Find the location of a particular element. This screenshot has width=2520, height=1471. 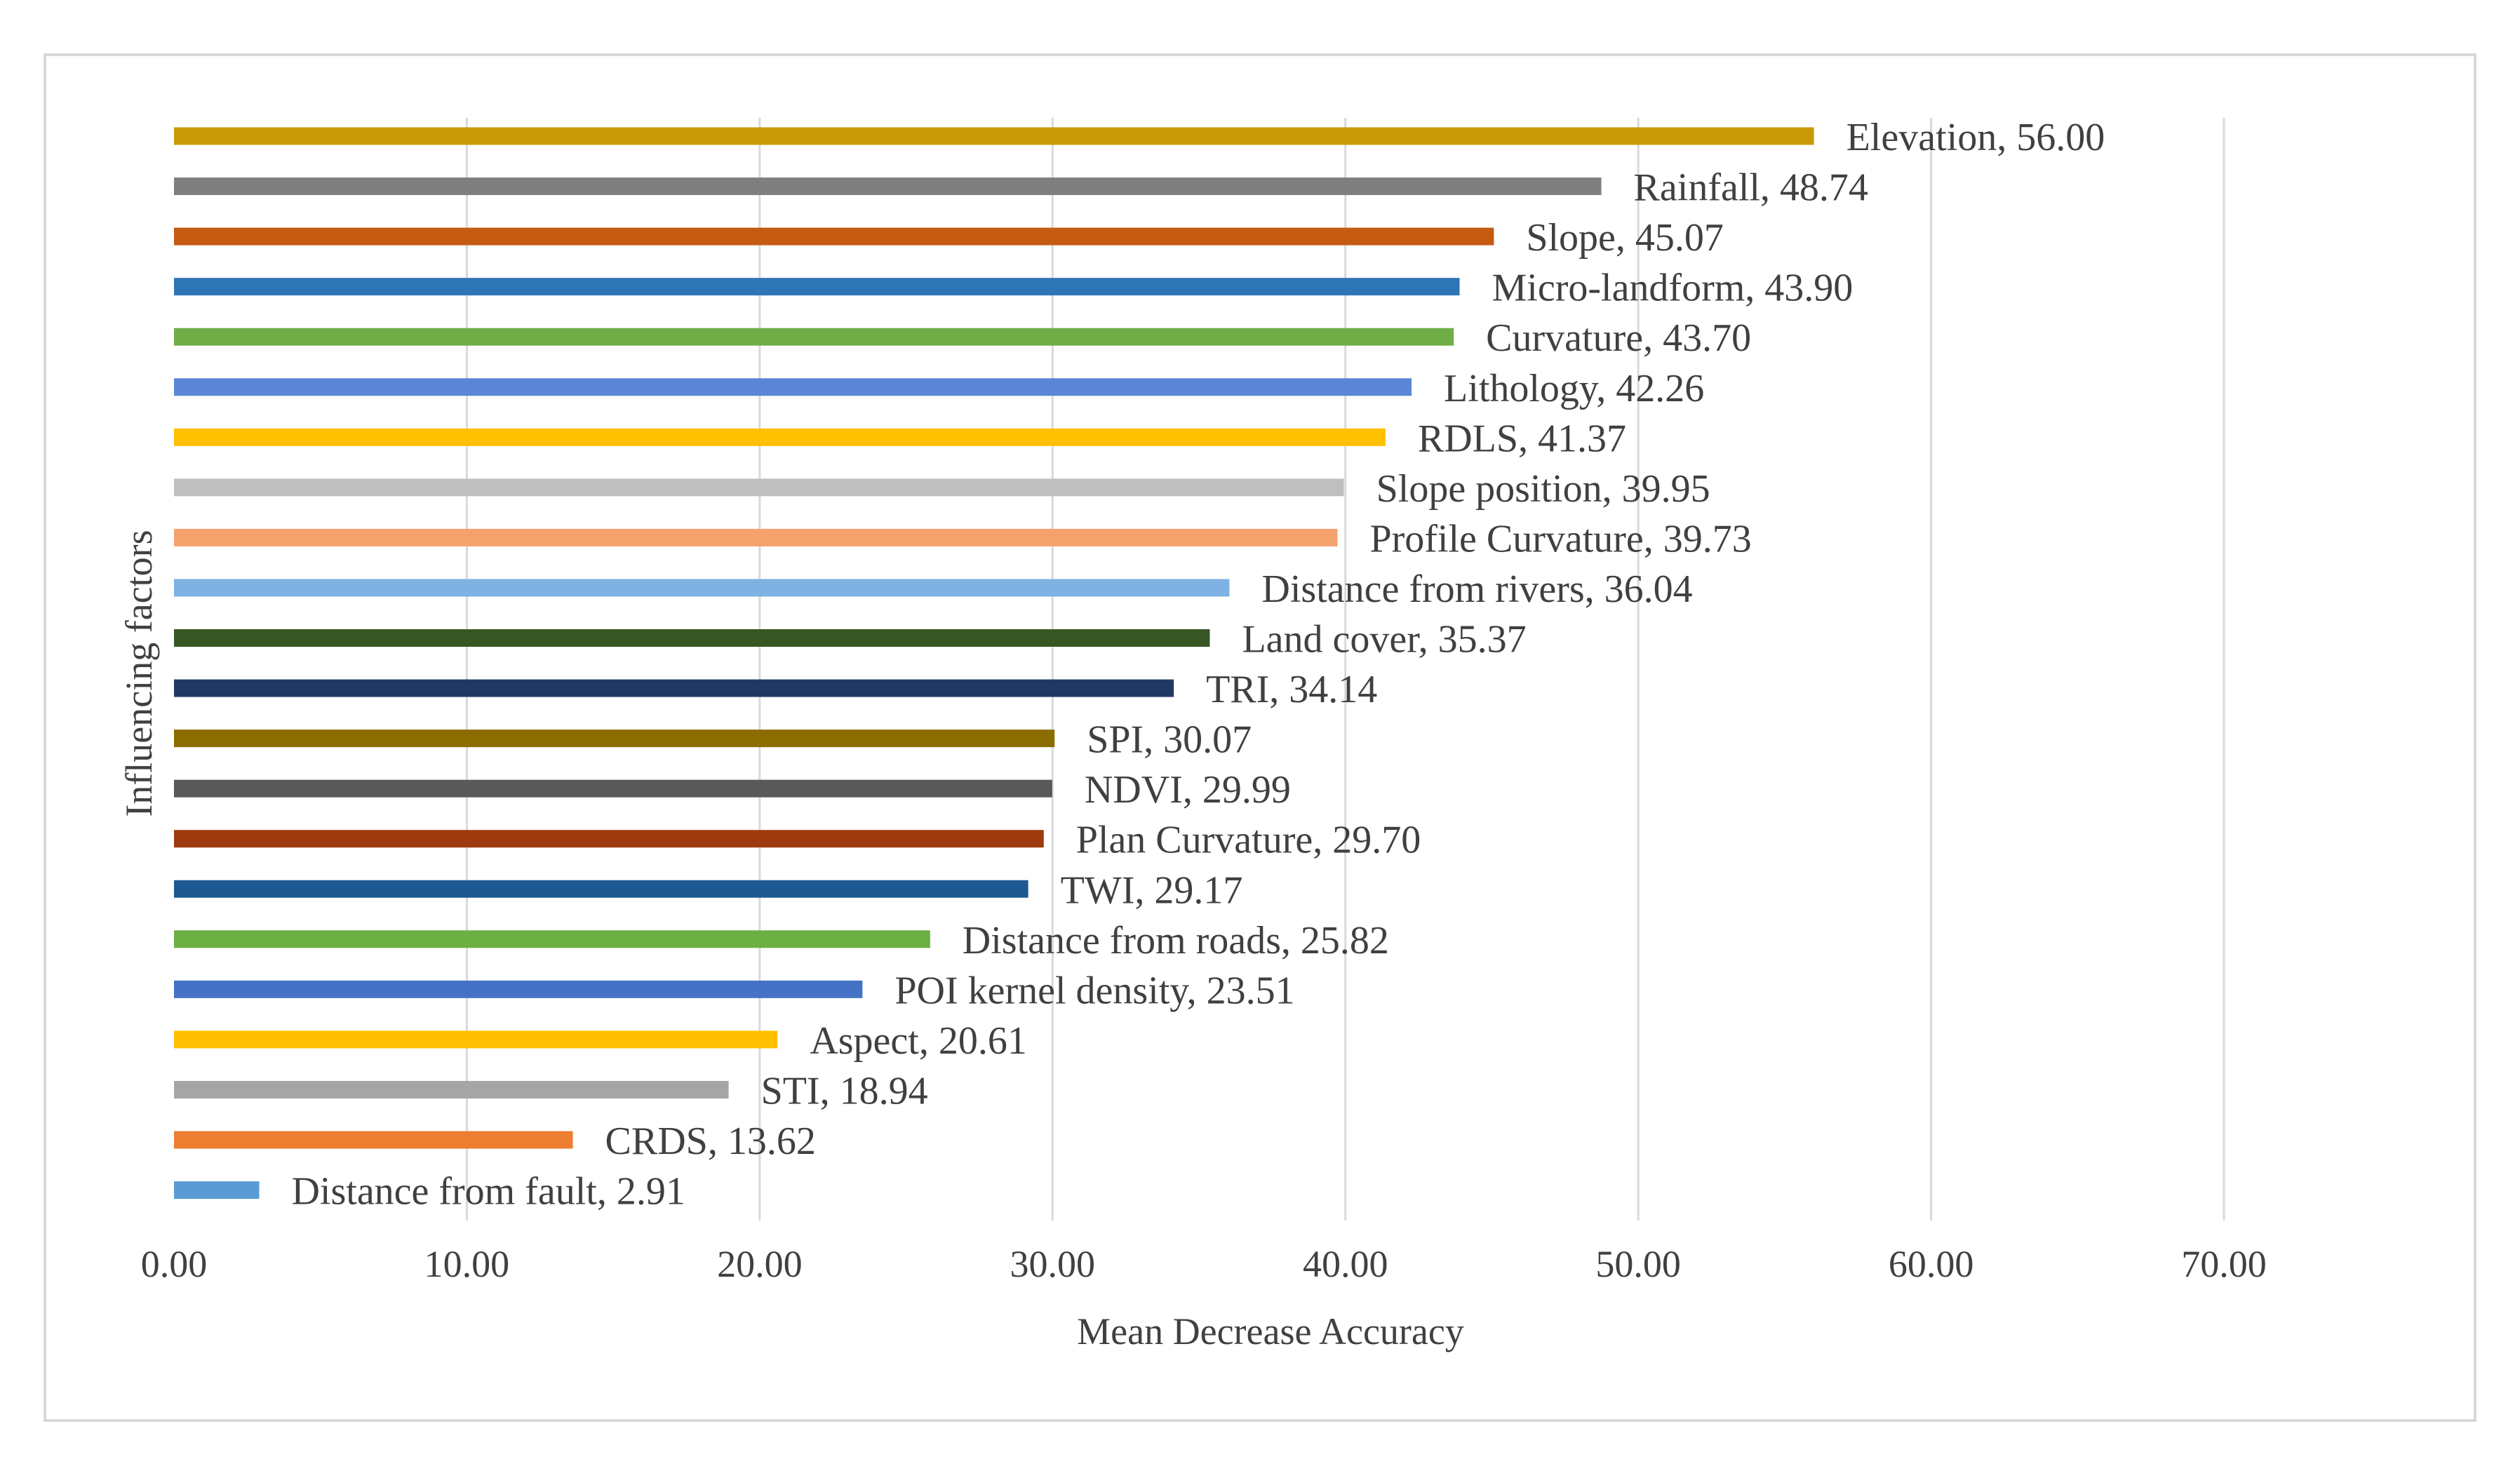

bar-ndvi is located at coordinates (613, 788).